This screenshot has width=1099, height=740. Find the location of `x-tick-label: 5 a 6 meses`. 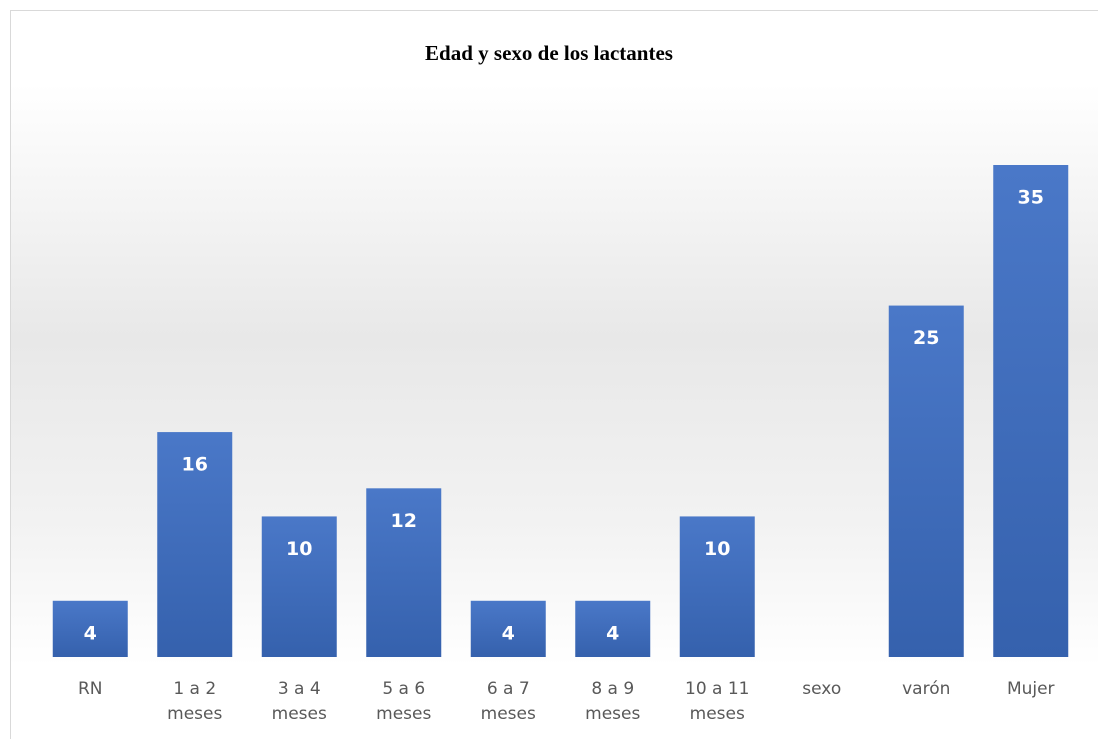

x-tick-label: 5 a 6 meses is located at coordinates (404, 701).